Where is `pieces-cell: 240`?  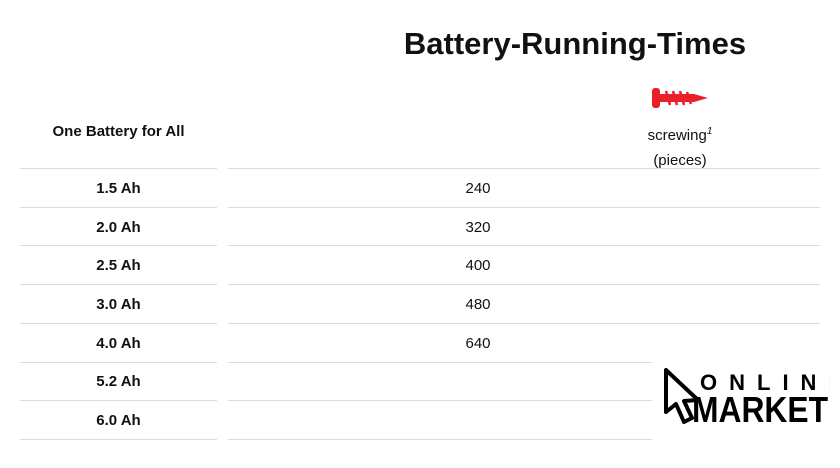
pieces-cell: 240 is located at coordinates (524, 188).